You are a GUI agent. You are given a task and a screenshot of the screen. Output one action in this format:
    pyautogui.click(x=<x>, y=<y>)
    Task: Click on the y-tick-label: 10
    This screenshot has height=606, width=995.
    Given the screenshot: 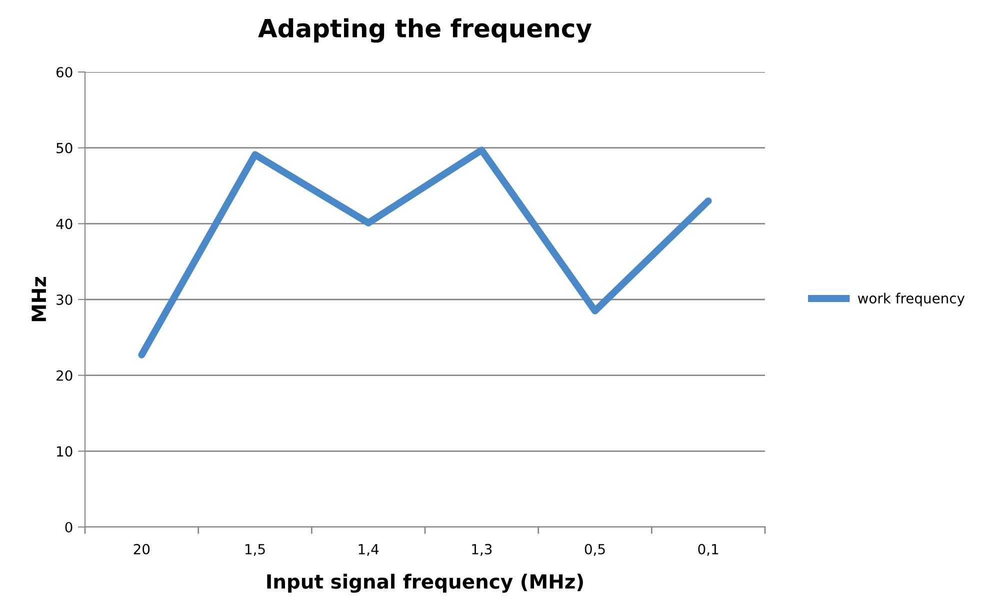 What is the action you would take?
    pyautogui.click(x=64, y=451)
    